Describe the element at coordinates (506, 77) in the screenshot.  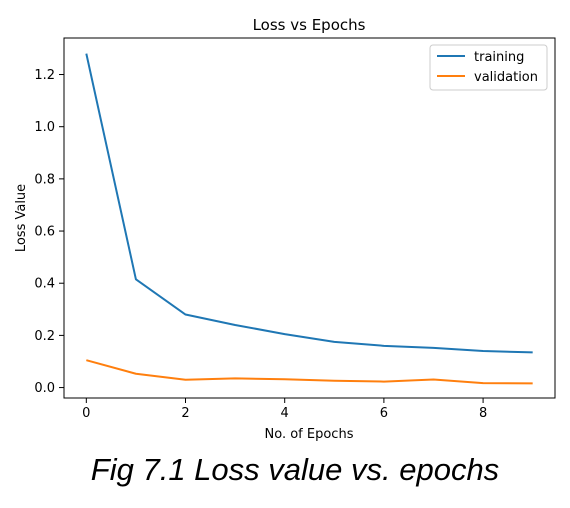
I see `legend-label-validation: validation` at that location.